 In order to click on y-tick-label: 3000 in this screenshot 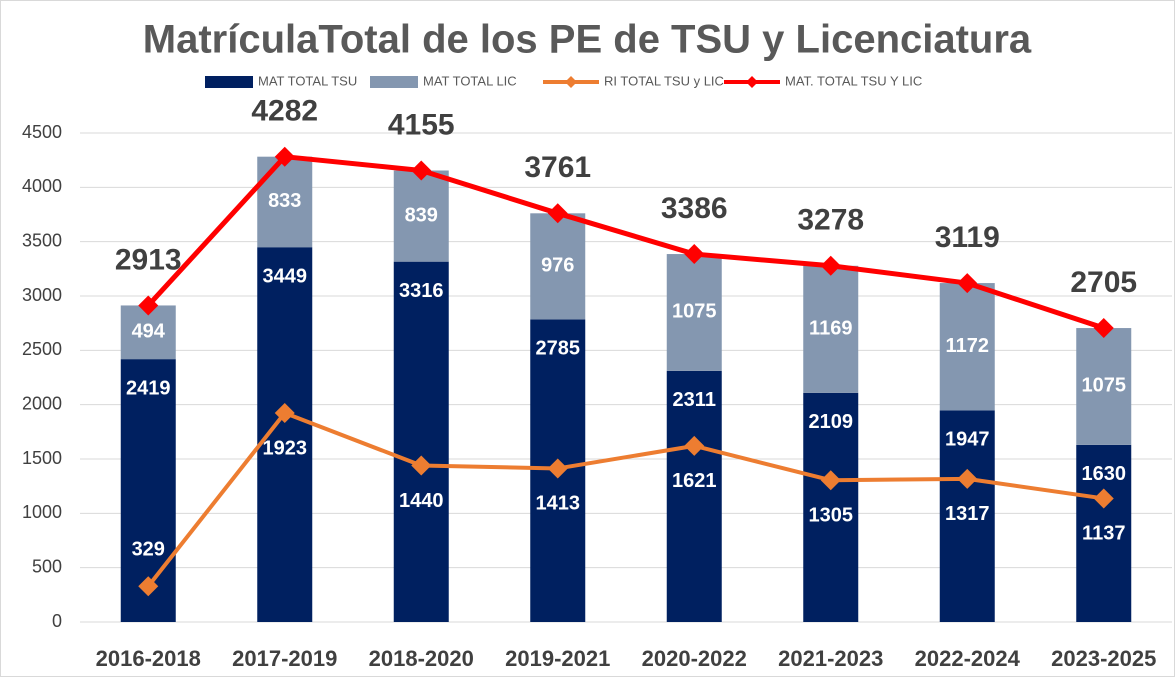, I will do `click(42, 295)`.